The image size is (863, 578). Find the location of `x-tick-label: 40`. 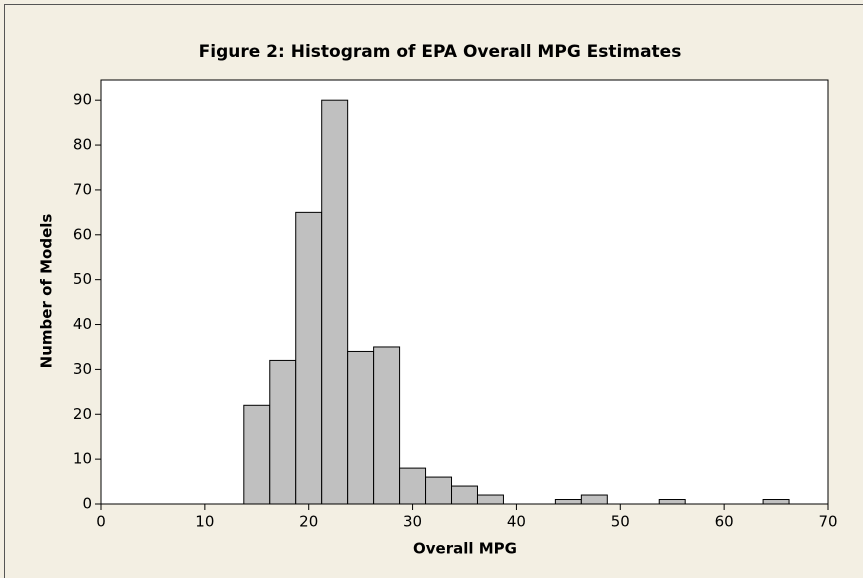

x-tick-label: 40 is located at coordinates (516, 522).